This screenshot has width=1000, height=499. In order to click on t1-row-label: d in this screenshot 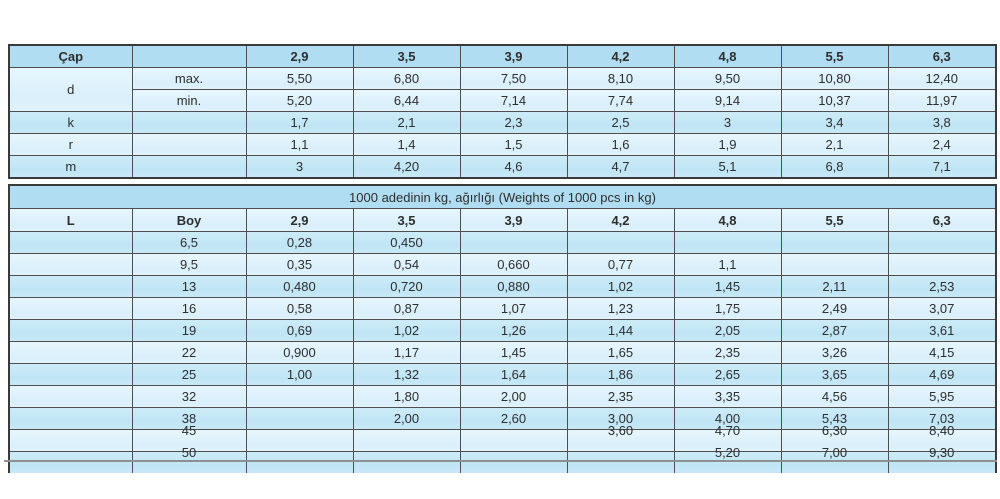, I will do `click(70, 89)`.